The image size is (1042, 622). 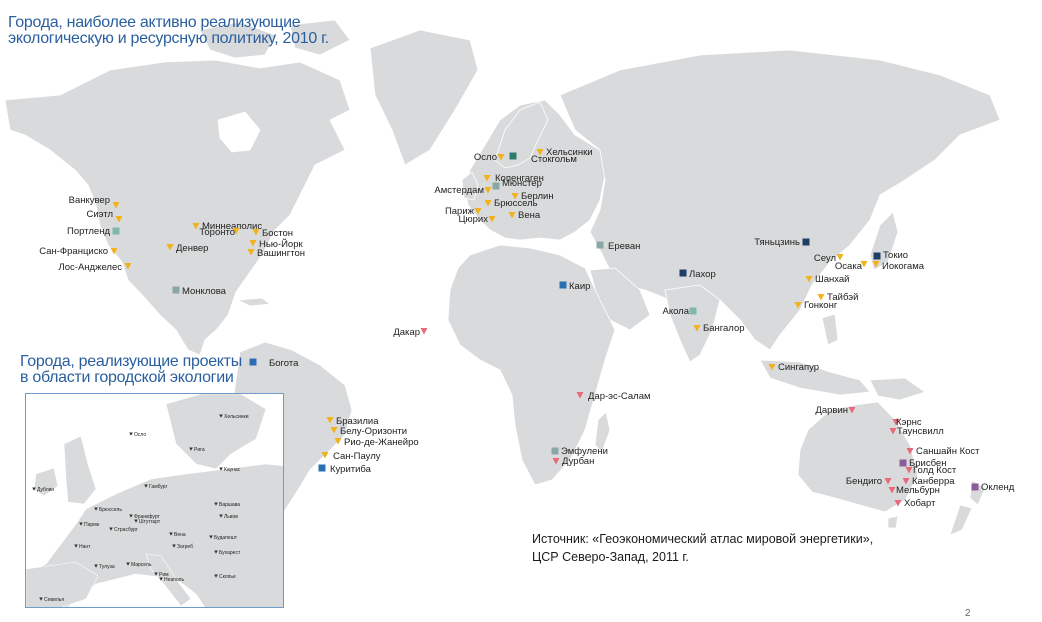 I want to click on inset-city-label: Осло, so click(x=140, y=435).